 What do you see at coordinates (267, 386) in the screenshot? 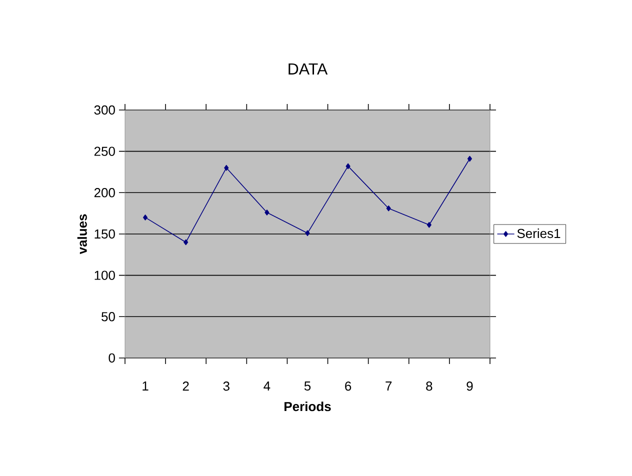
I see `x-tick-label: 4` at bounding box center [267, 386].